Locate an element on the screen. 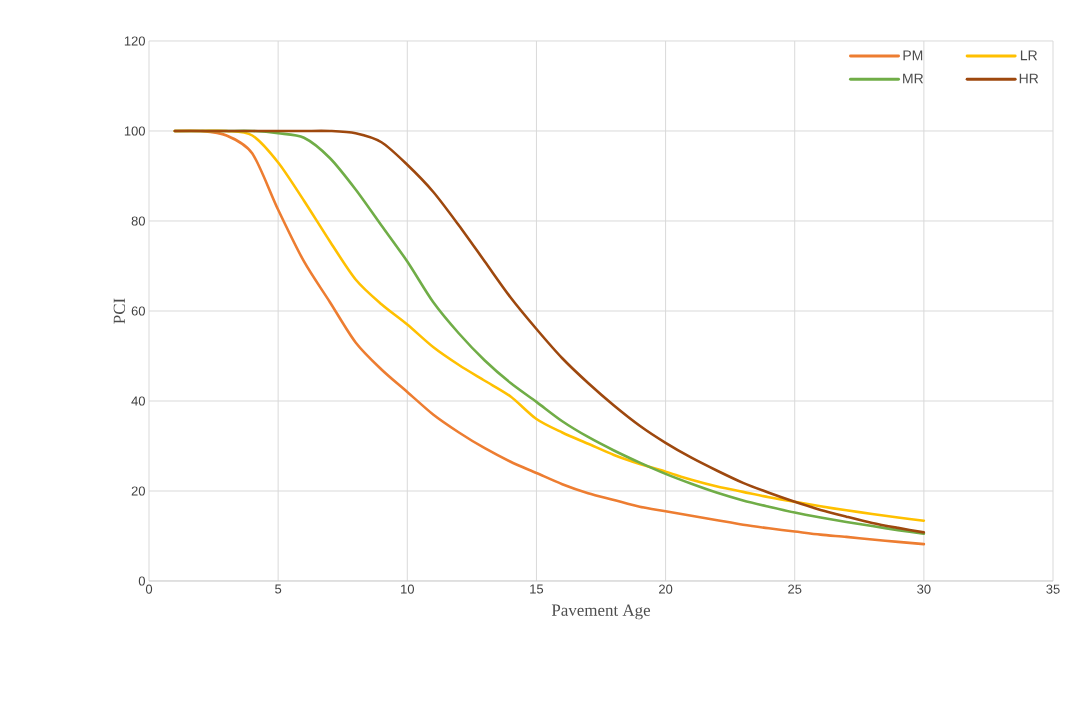 The width and height of the screenshot is (1088, 701). x-tick-label: 10 is located at coordinates (407, 589).